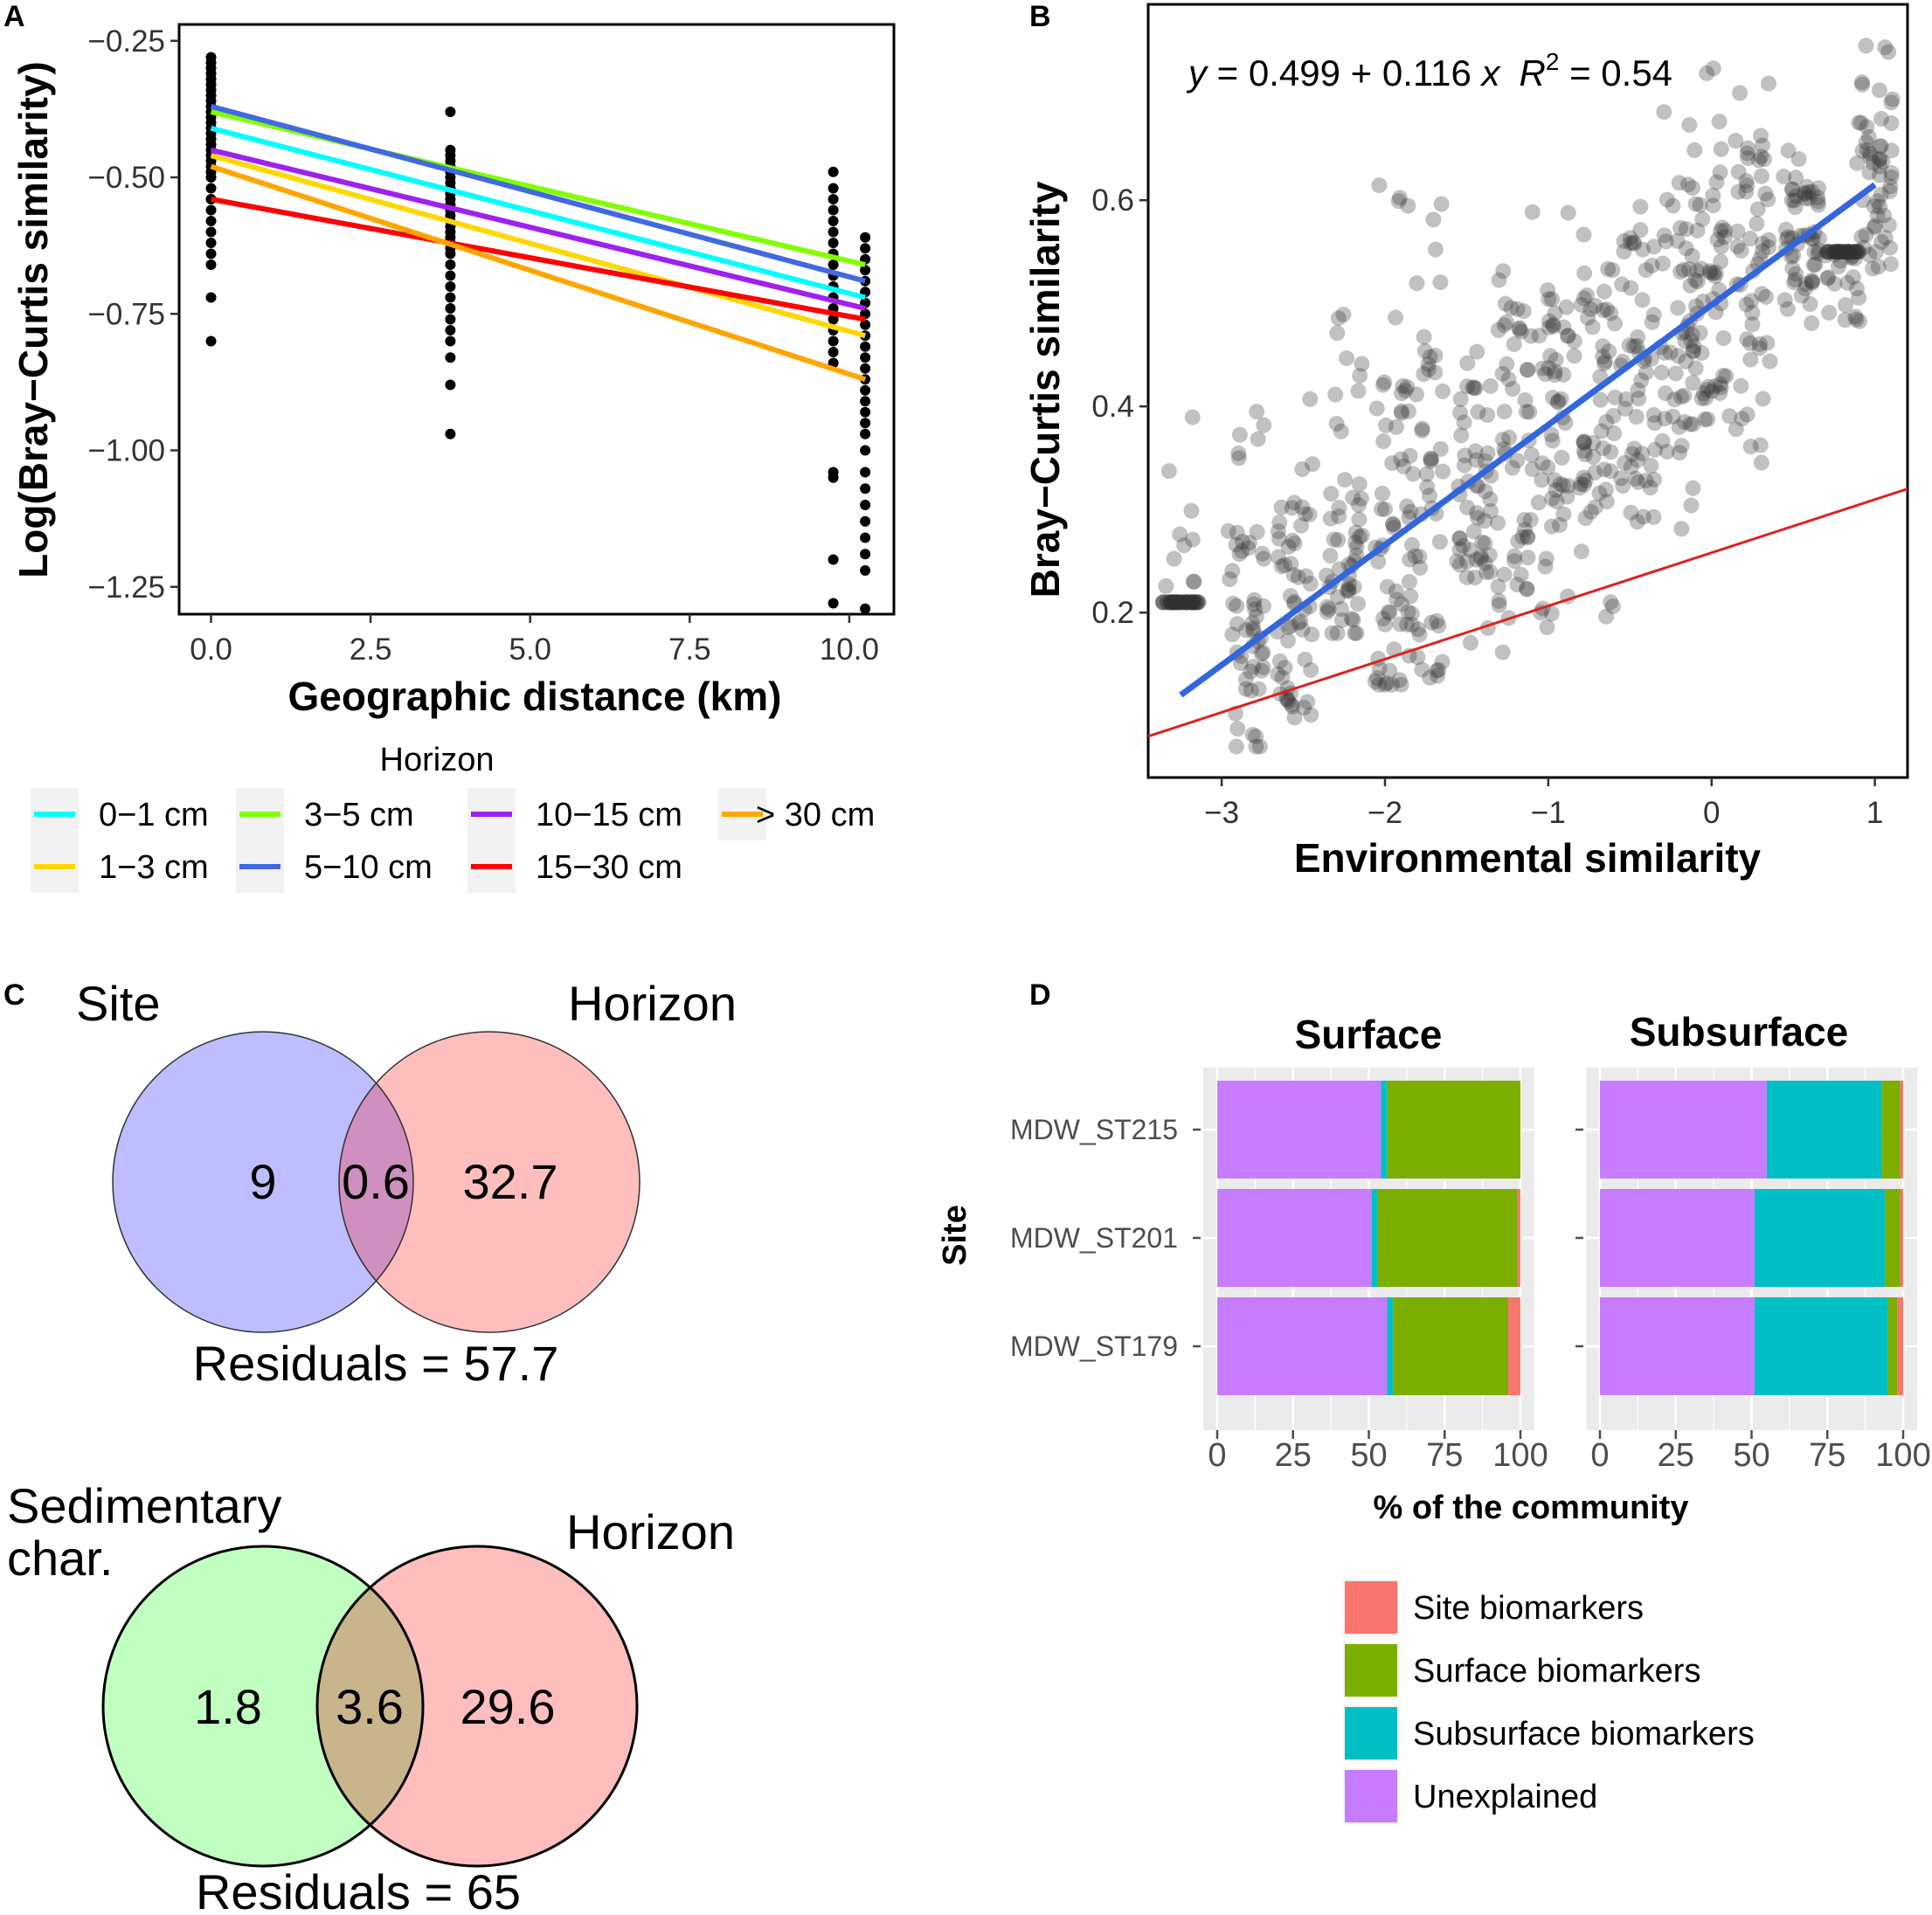 The width and height of the screenshot is (1932, 1915). Describe the element at coordinates (689, 650) in the screenshot. I see `panel-a-x-tick-label: 7.5` at that location.